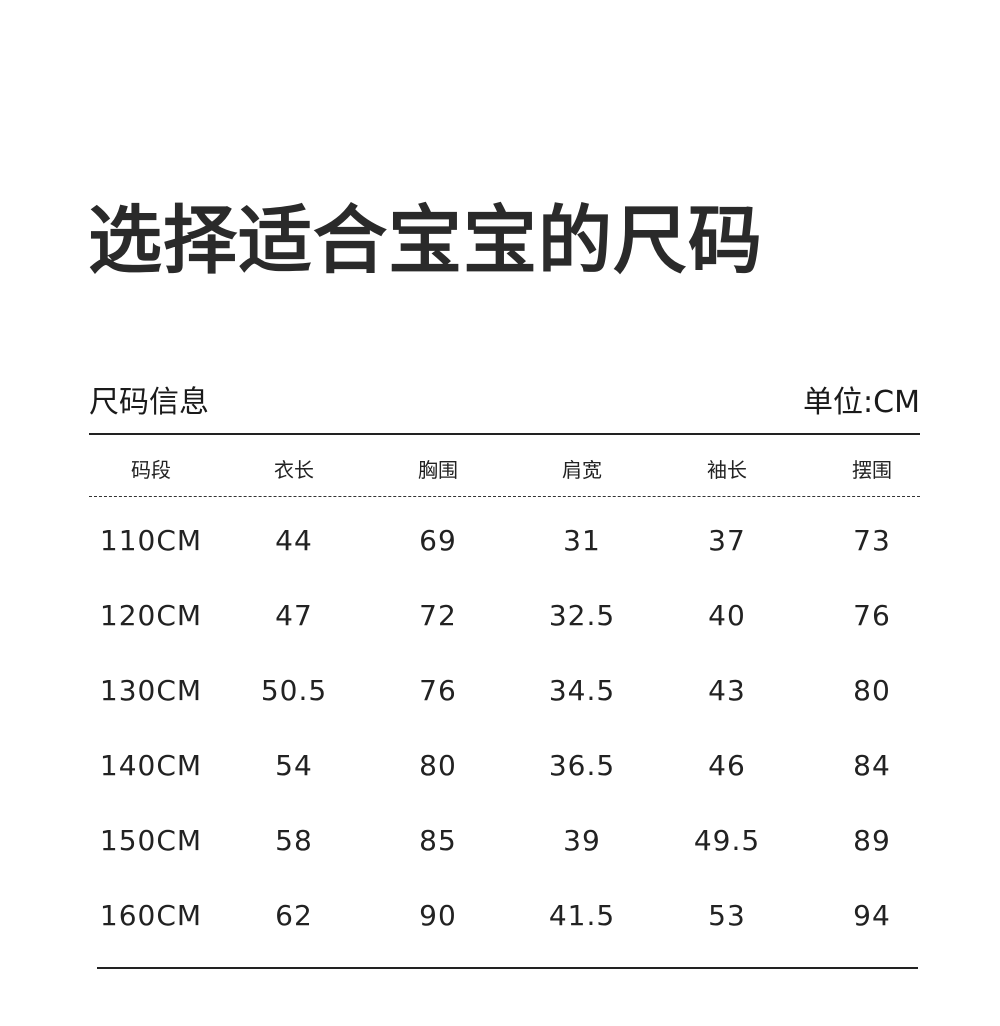  What do you see at coordinates (438, 915) in the screenshot?
I see `table-cell: 90` at bounding box center [438, 915].